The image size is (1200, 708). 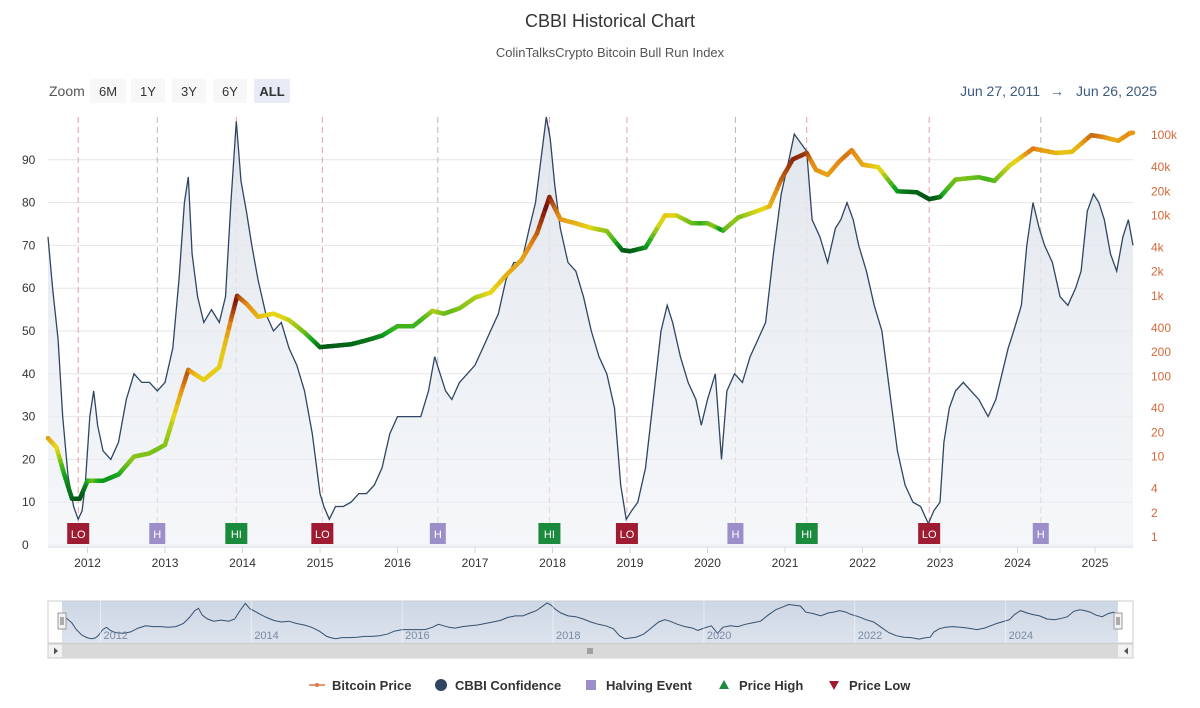 What do you see at coordinates (1021, 636) in the screenshot?
I see `navigator-tick-label: 2024` at bounding box center [1021, 636].